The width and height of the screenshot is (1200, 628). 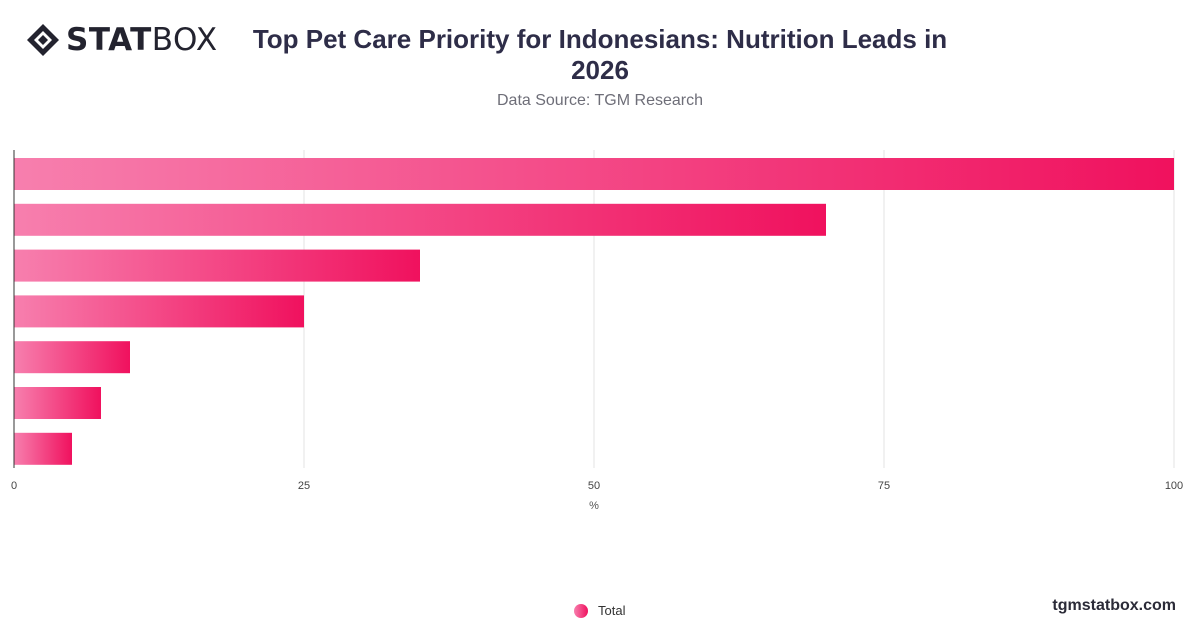 What do you see at coordinates (304, 486) in the screenshot?
I see `x-tick-label-25: 25` at bounding box center [304, 486].